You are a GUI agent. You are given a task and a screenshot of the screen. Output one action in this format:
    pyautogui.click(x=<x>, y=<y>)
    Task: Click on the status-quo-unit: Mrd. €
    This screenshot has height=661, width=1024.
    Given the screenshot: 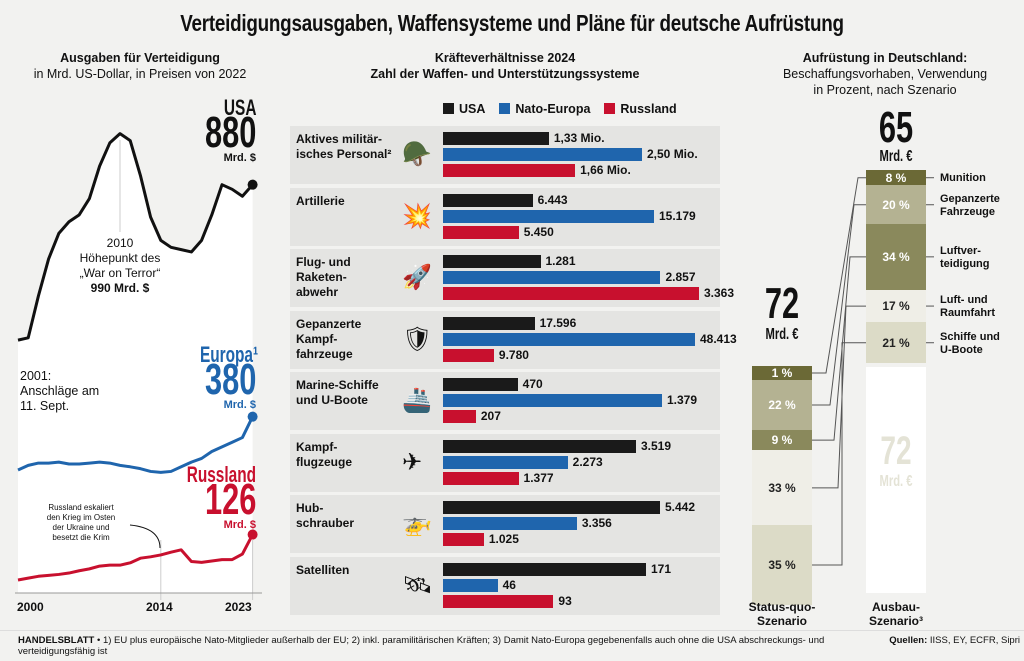 What is the action you would take?
    pyautogui.click(x=782, y=334)
    